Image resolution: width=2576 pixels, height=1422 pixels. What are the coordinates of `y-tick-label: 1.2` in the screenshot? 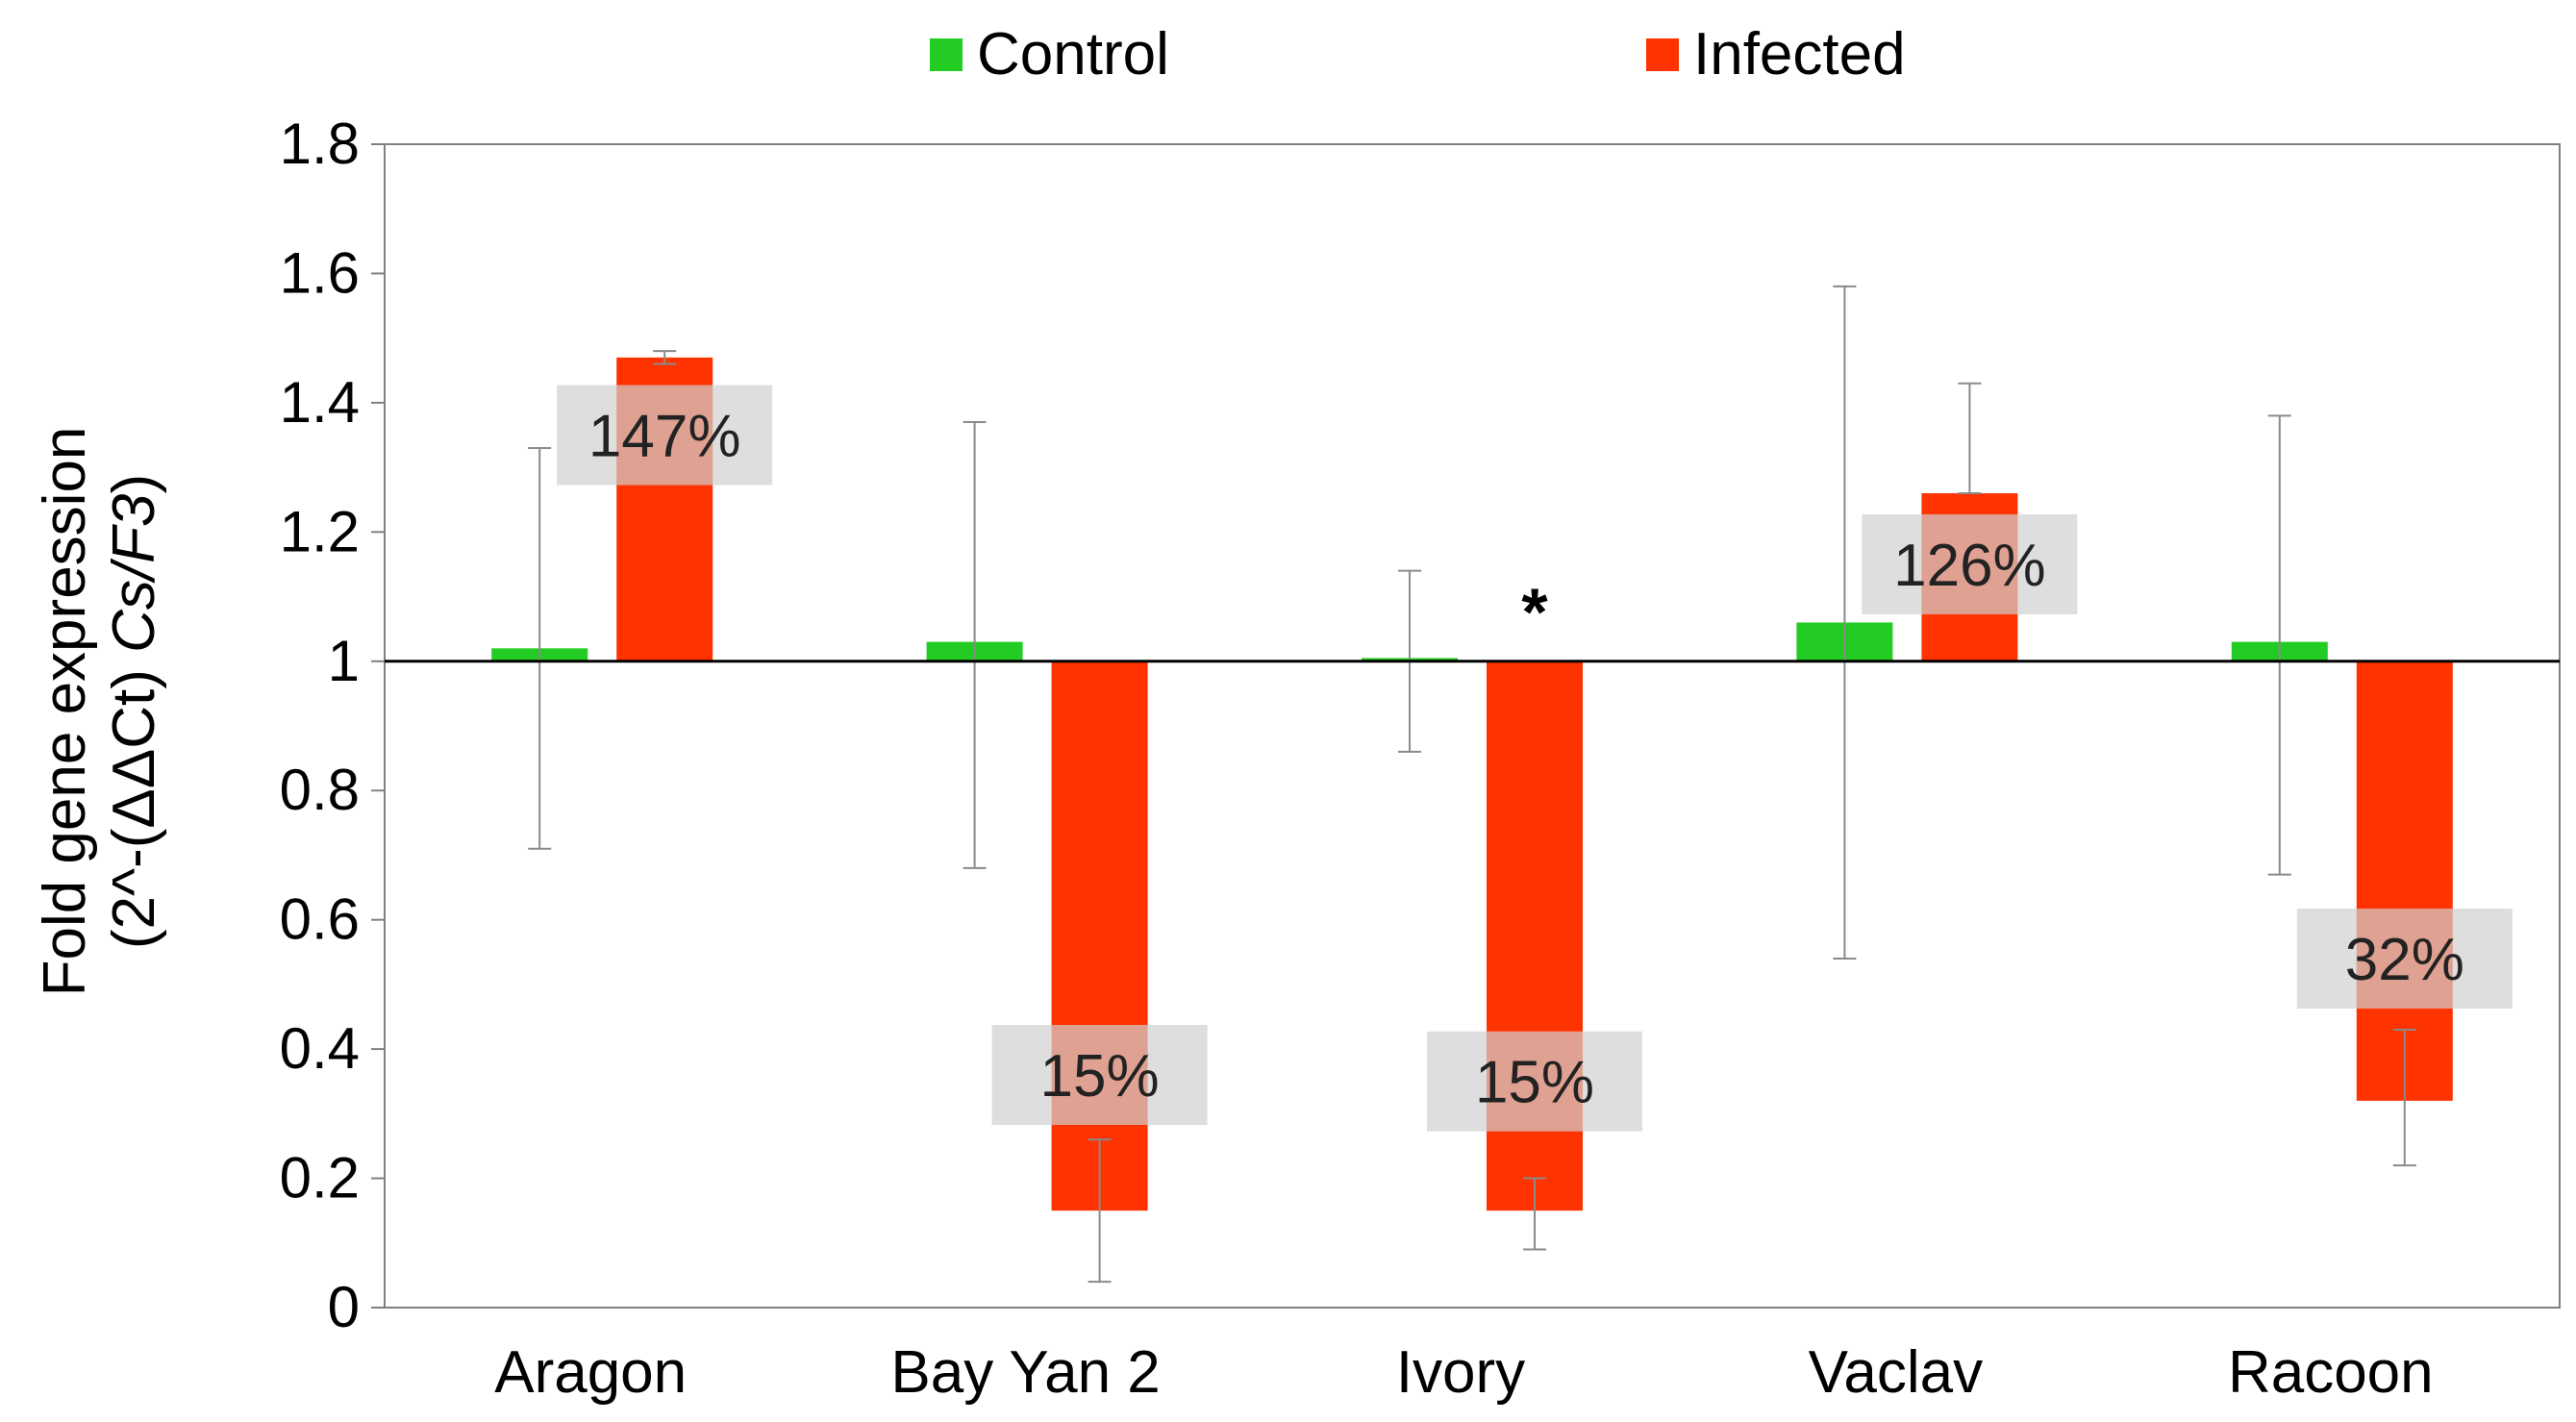 It's located at (320, 531).